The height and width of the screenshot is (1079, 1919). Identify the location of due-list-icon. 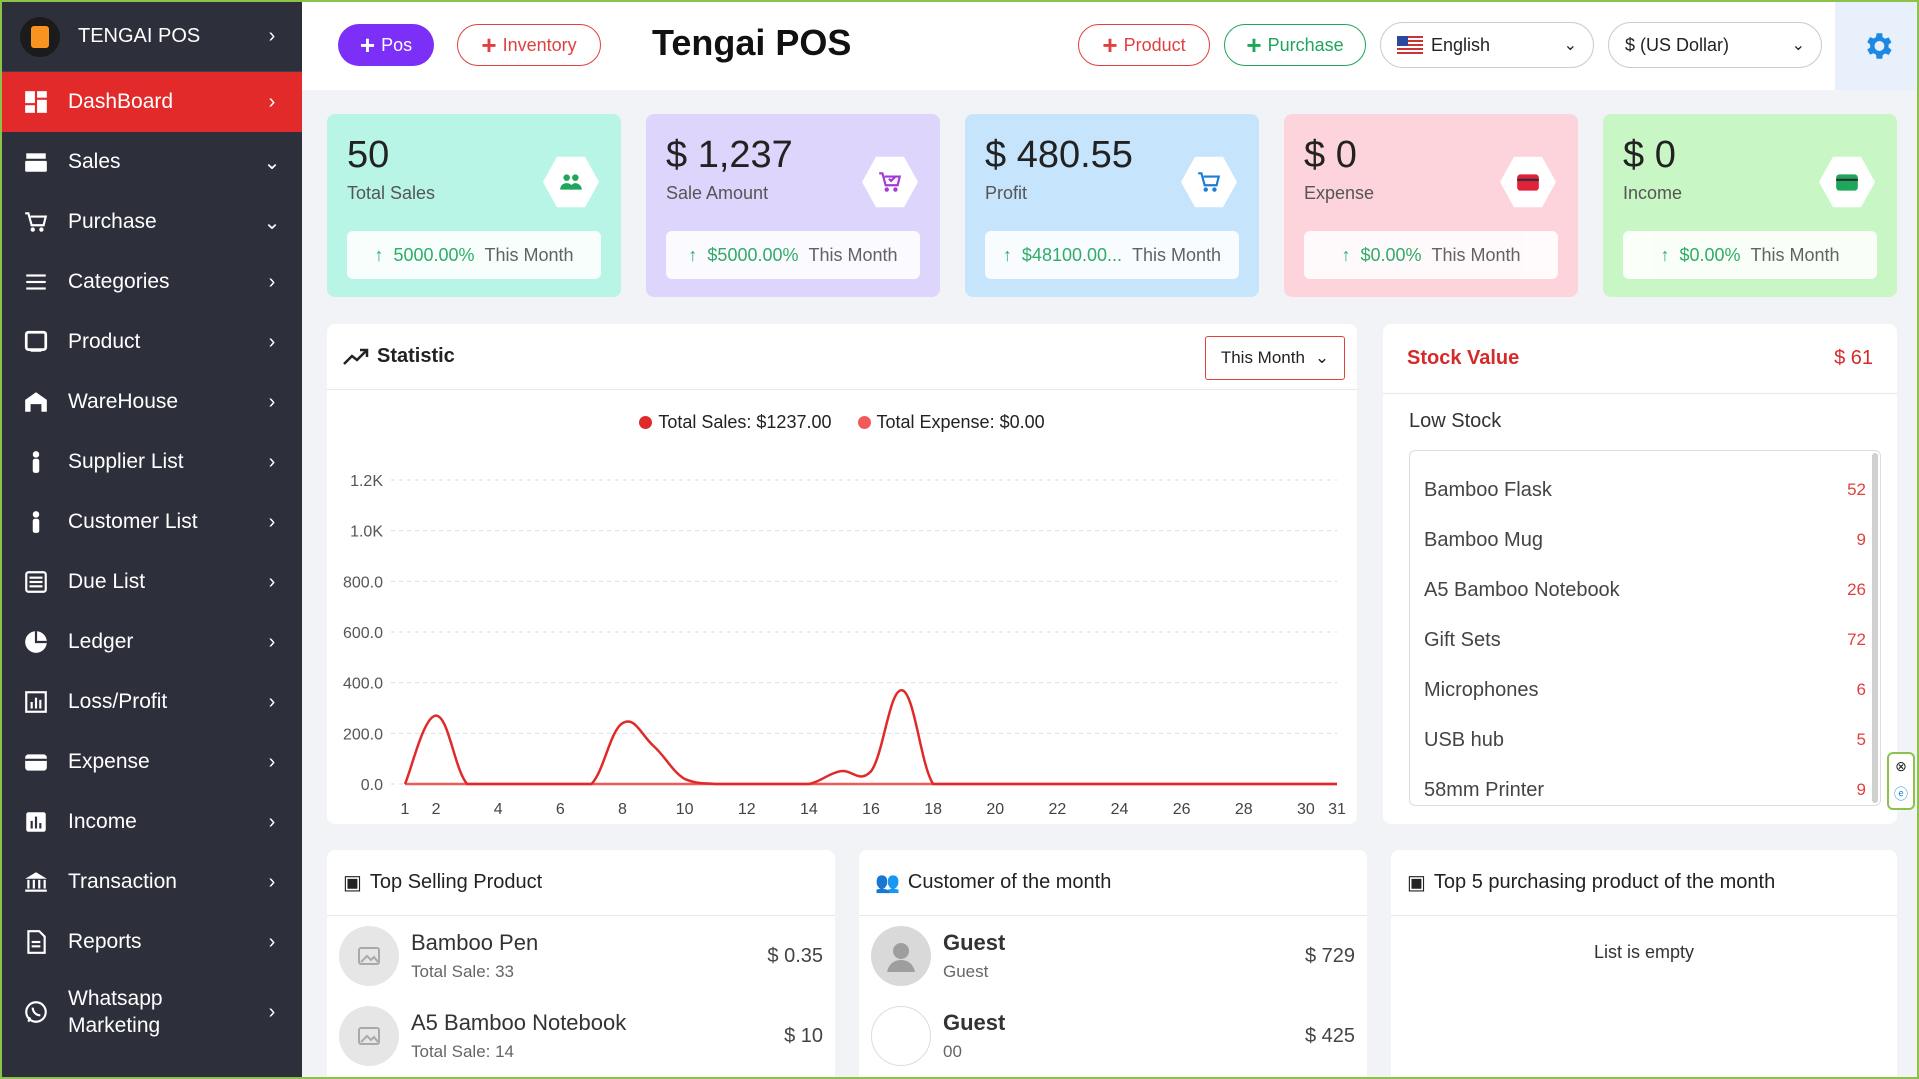
(36, 582).